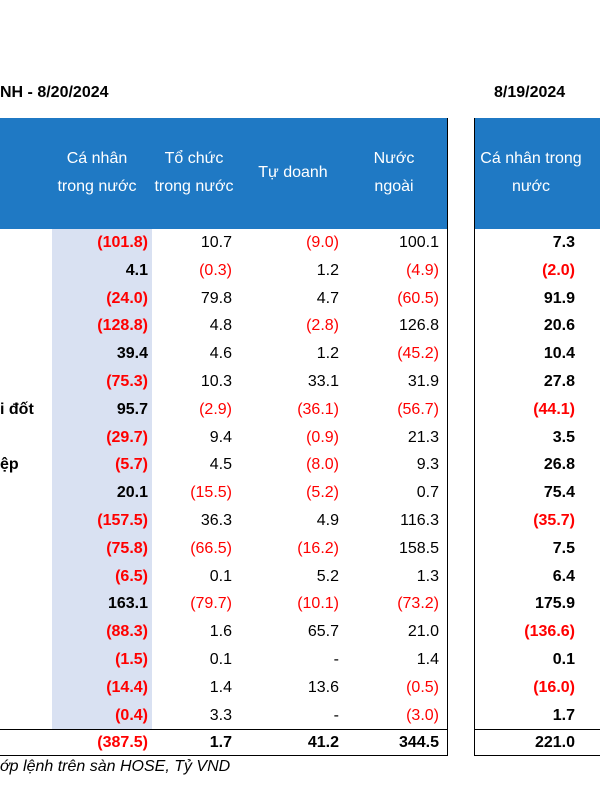 This screenshot has height=800, width=600. Describe the element at coordinates (216, 298) in the screenshot. I see `cell-institution: 79.8` at that location.